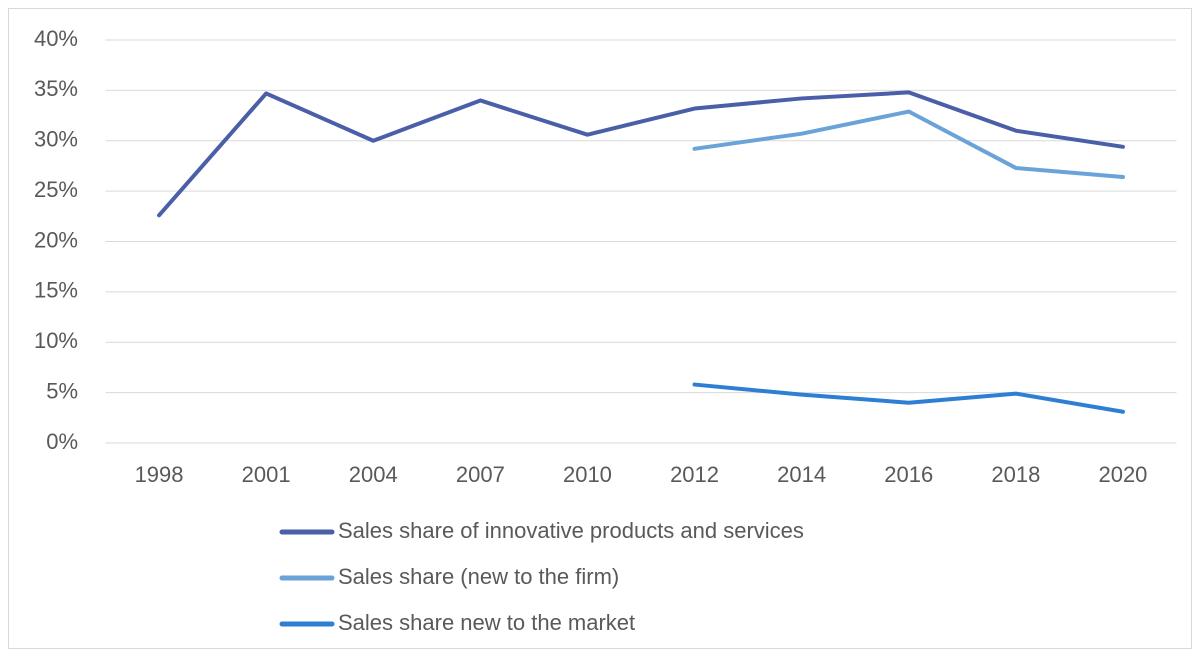 The image size is (1200, 657). I want to click on y-tick-label: 5%, so click(62, 390).